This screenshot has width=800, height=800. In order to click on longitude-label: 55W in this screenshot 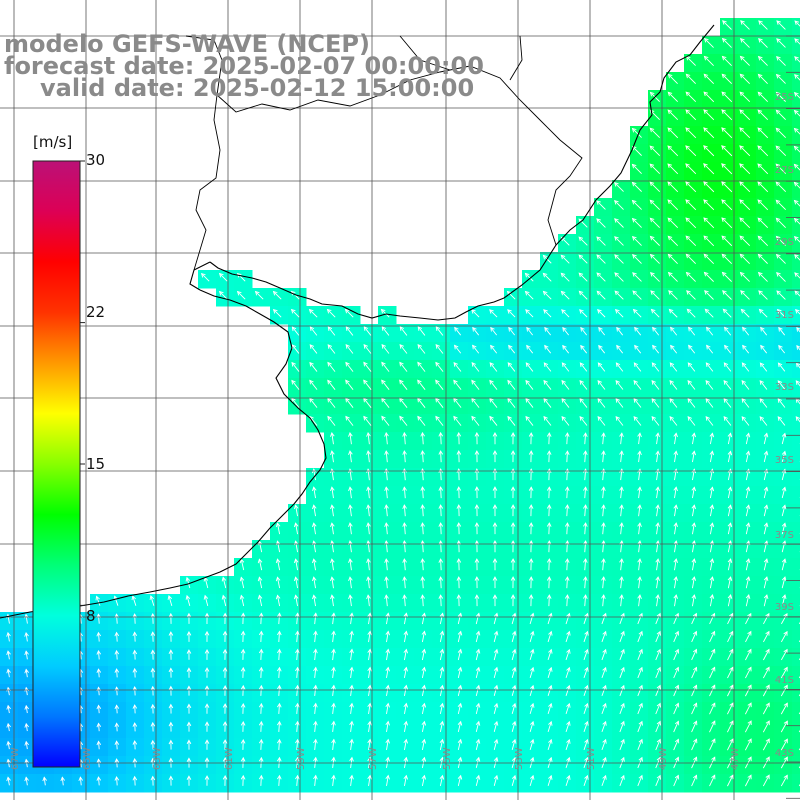, I will do `click(447, 758)`.